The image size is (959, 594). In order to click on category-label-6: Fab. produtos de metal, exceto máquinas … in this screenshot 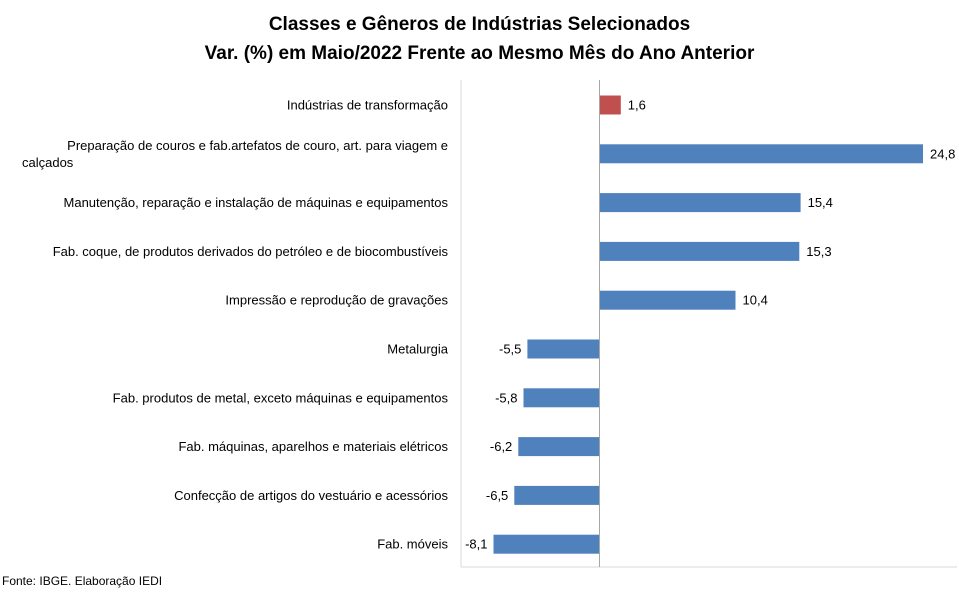, I will do `click(281, 397)`.